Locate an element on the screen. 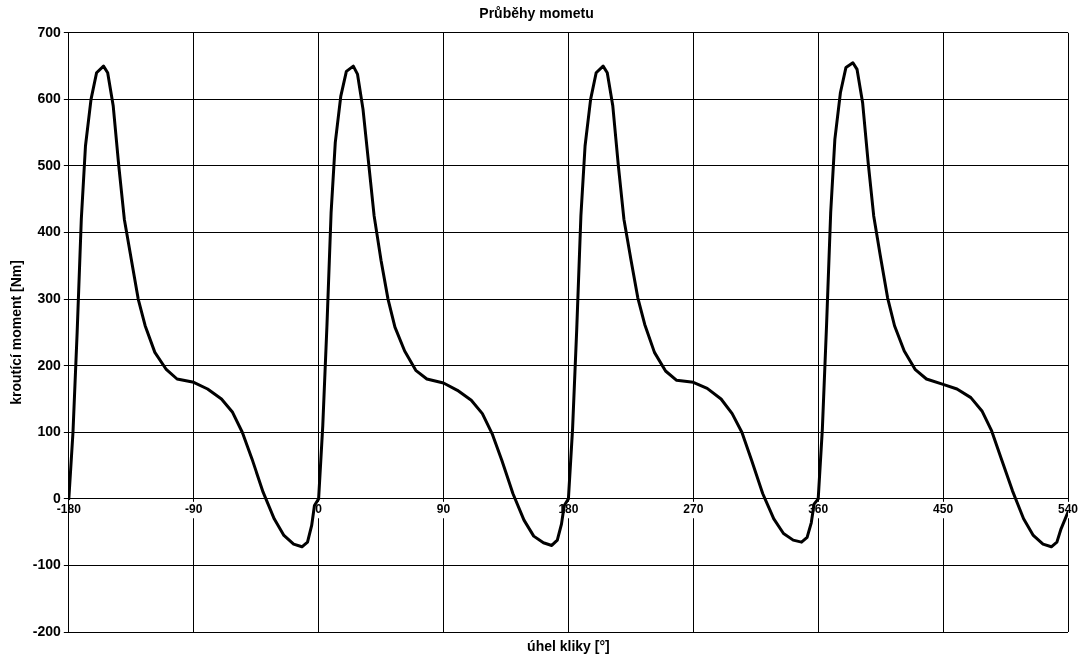 This screenshot has height=662, width=1083. x-tick-label: 450 is located at coordinates (943, 509).